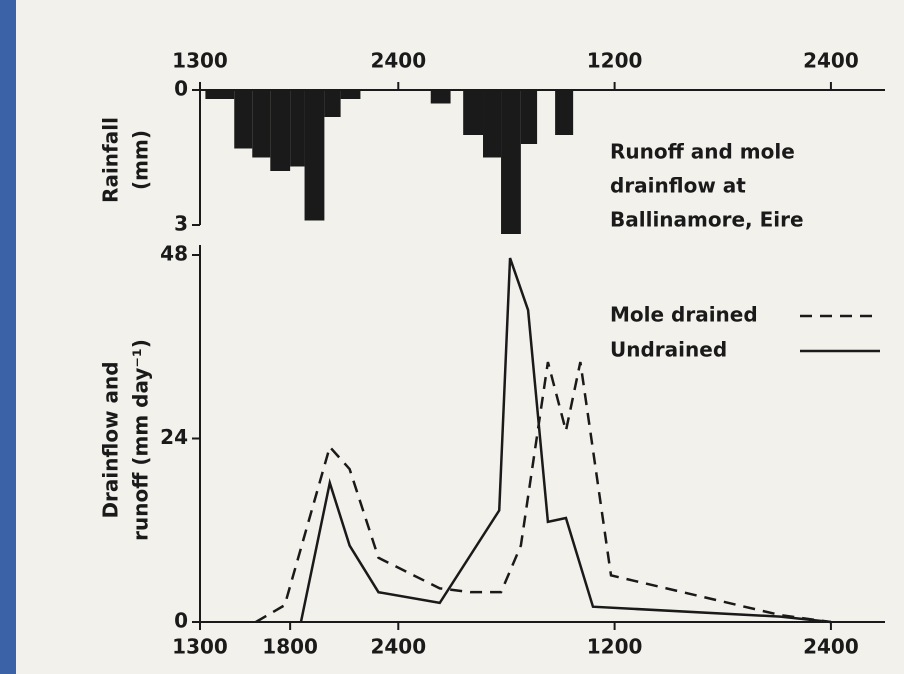 The width and height of the screenshot is (904, 674). Describe the element at coordinates (174, 254) in the screenshot. I see `y-tick-label: 48` at that location.